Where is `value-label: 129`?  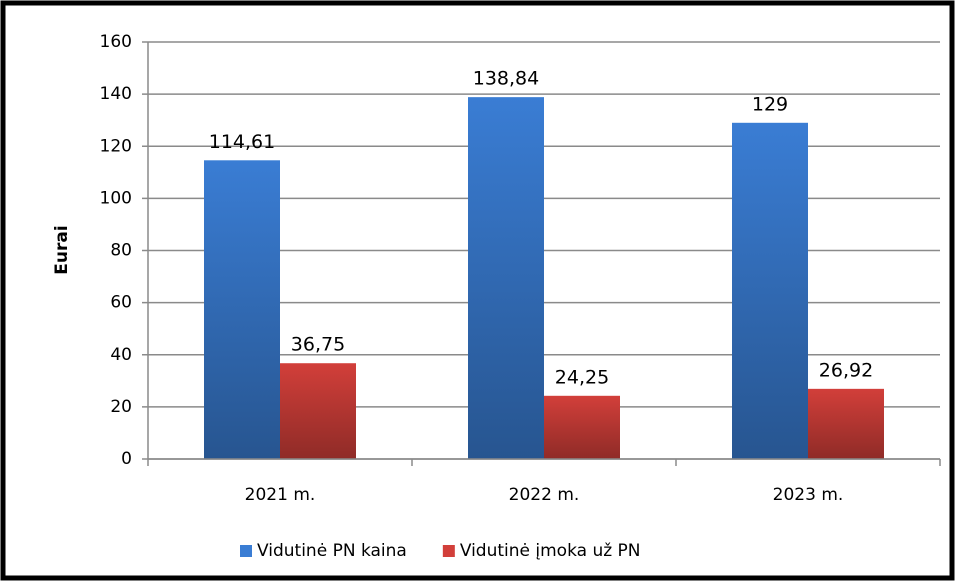
value-label: 129 is located at coordinates (770, 104).